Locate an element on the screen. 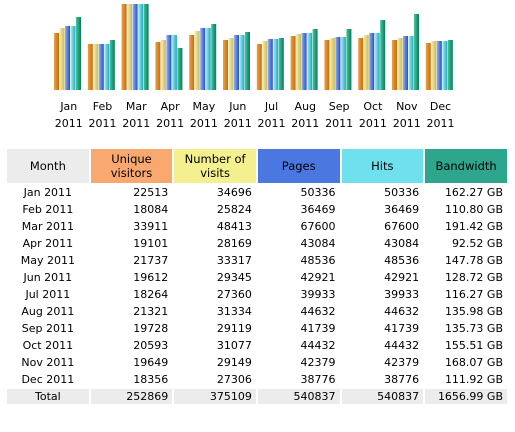  header-bandwidth: Bandwidth is located at coordinates (466, 166).